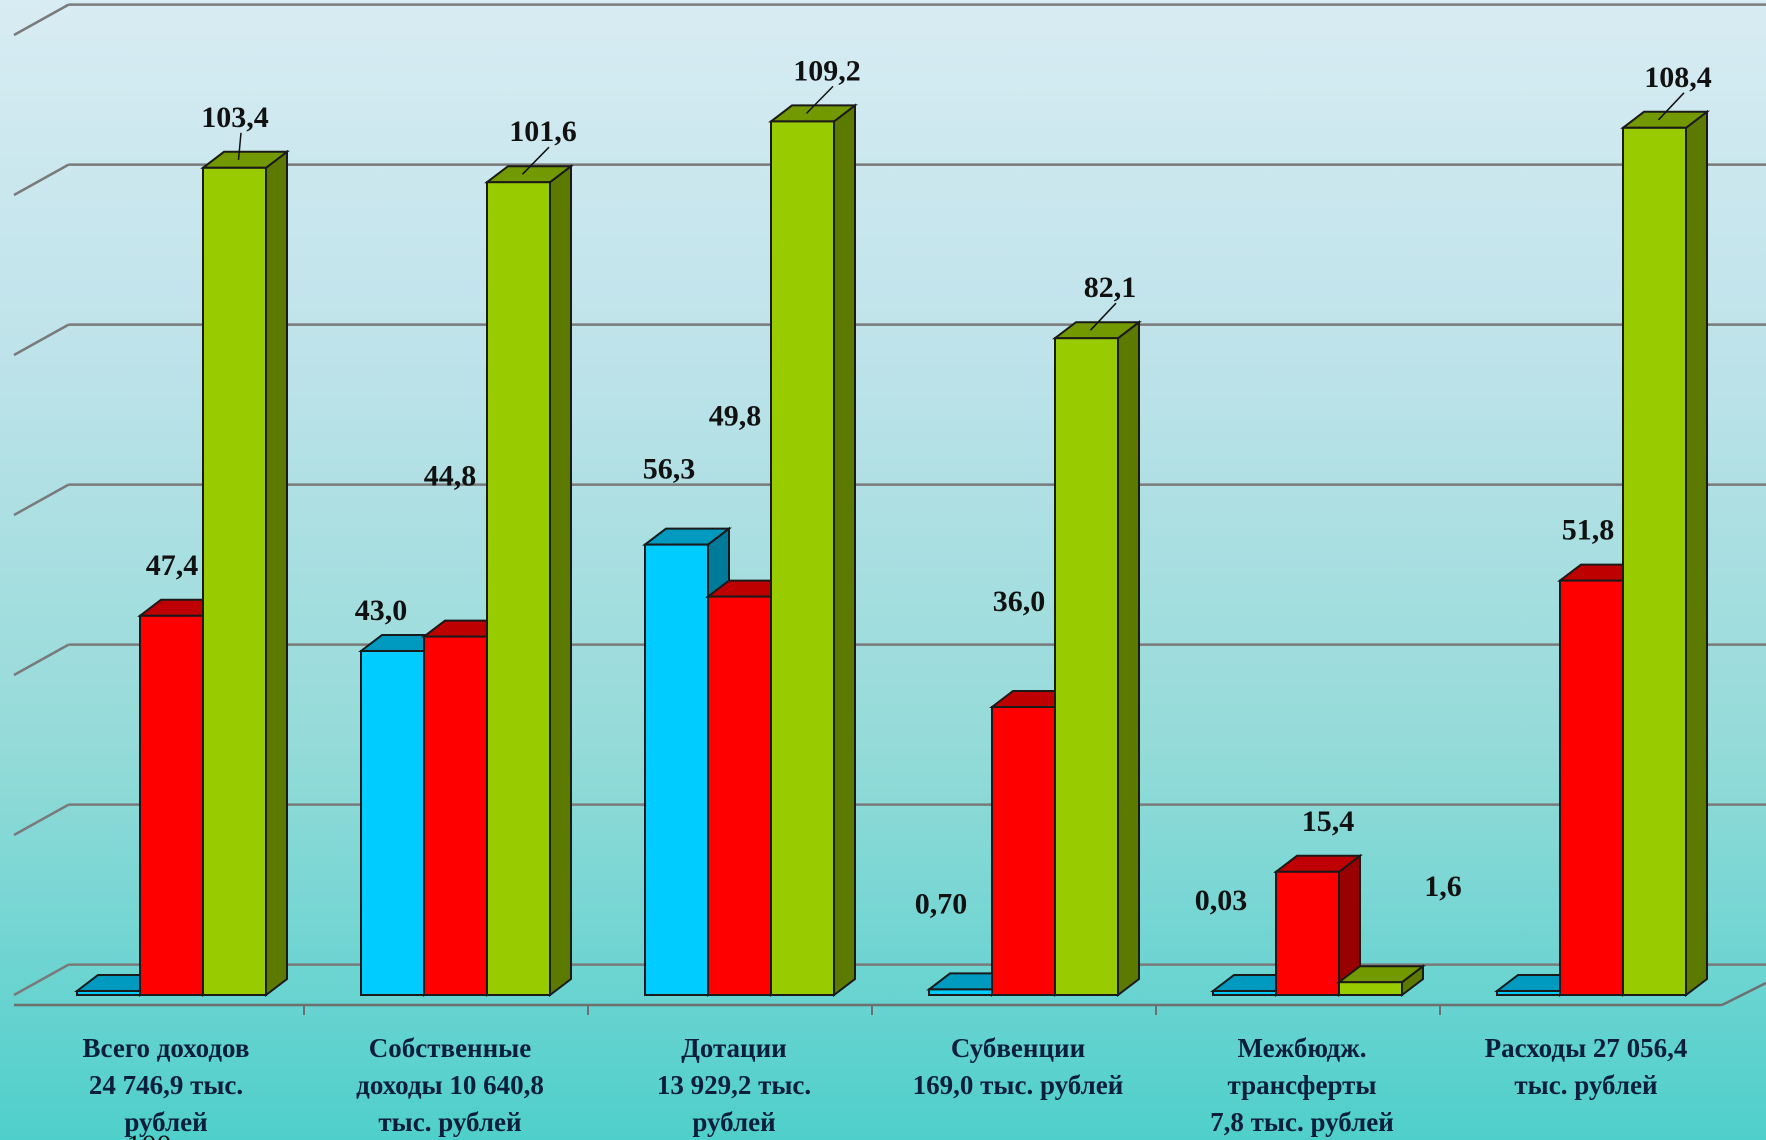  What do you see at coordinates (1586, 1066) in the screenshot?
I see `category-label: Расходы 27 056,4 тыс. рублей` at bounding box center [1586, 1066].